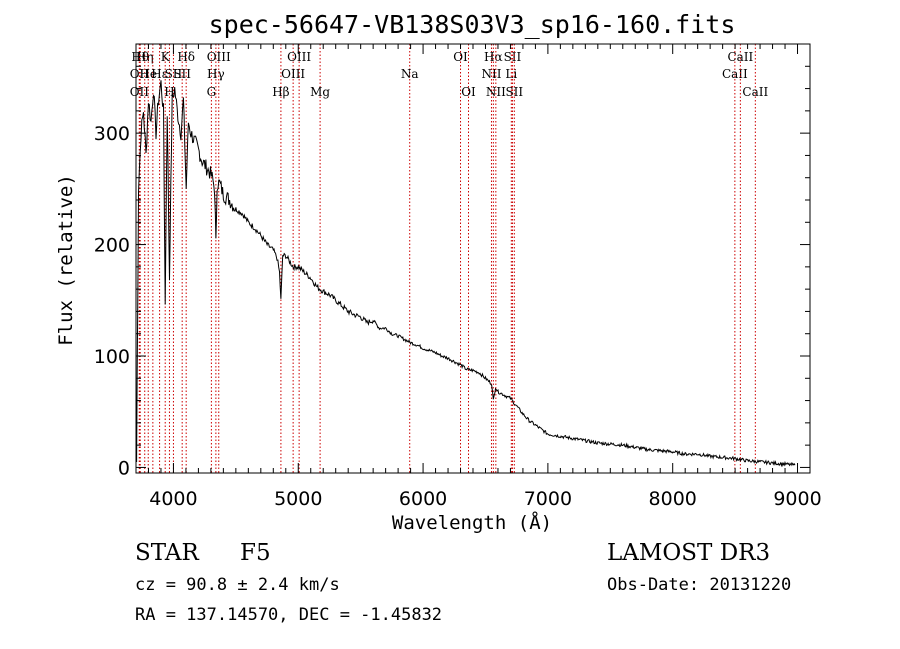 The height and width of the screenshot is (649, 900). I want to click on line-marker-label: K, so click(166, 57).